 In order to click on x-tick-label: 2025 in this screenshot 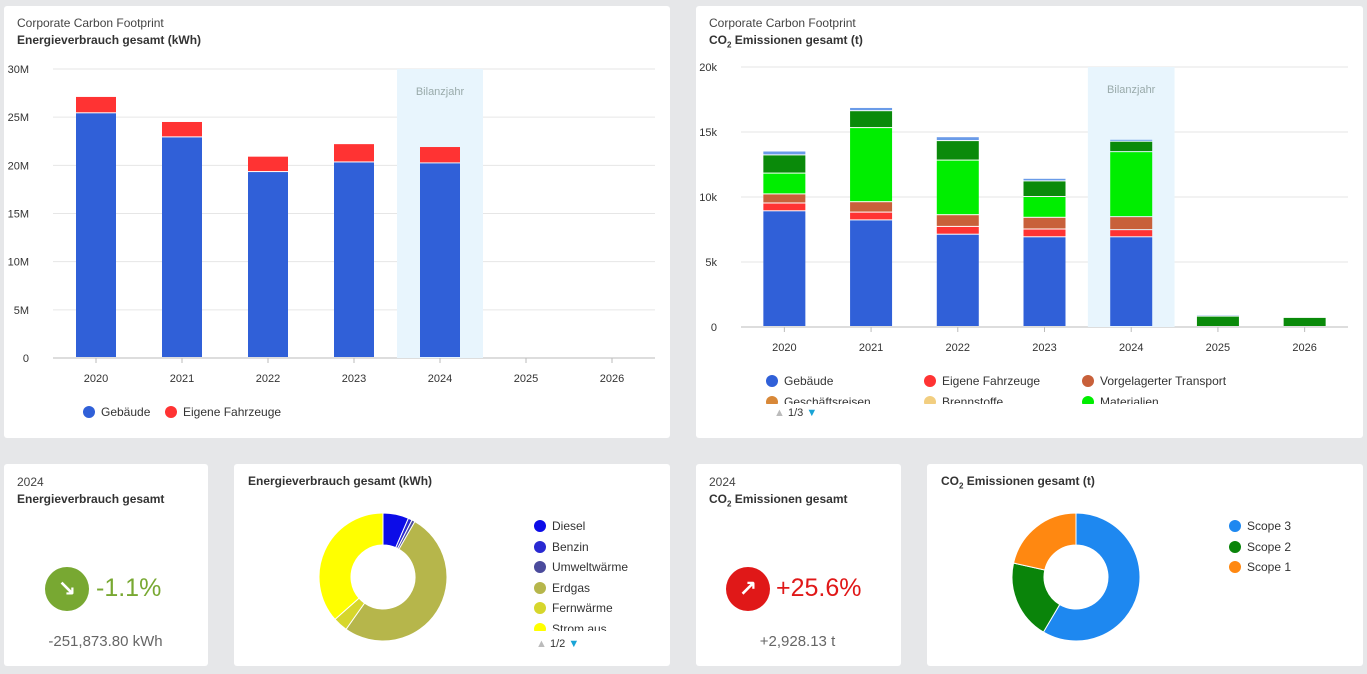, I will do `click(1218, 348)`.